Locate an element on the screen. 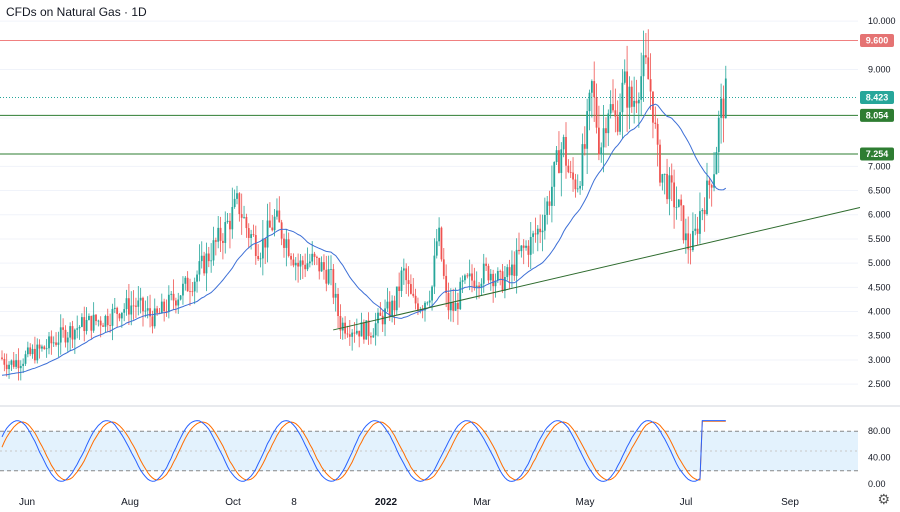 The width and height of the screenshot is (900, 512). stoch-tick-label: 80.00 is located at coordinates (879, 431).